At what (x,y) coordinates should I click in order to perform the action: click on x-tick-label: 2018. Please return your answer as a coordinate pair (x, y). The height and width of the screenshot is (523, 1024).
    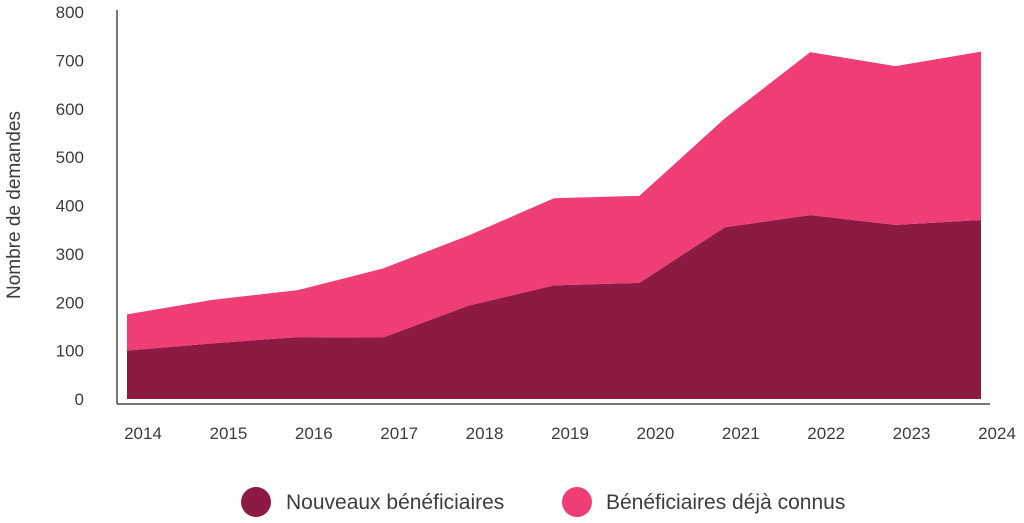
    Looking at the image, I should click on (485, 433).